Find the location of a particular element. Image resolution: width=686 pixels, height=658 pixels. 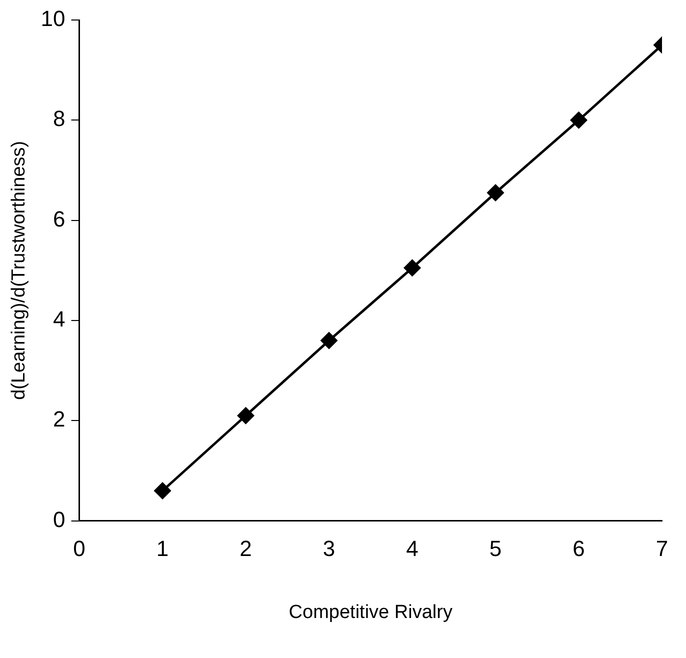

x-tick-label: 0 is located at coordinates (79, 549).